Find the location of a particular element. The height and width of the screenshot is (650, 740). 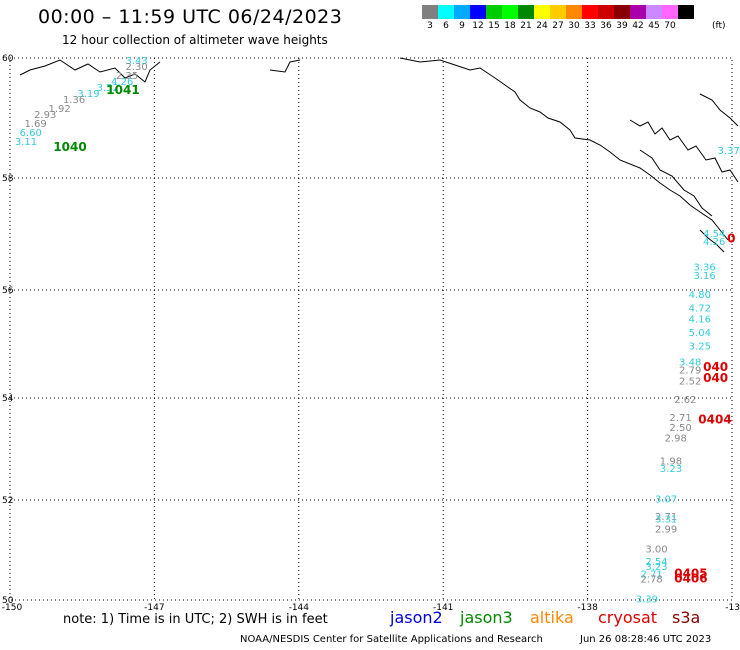

wave-height-value: 3.00 is located at coordinates (656, 550).